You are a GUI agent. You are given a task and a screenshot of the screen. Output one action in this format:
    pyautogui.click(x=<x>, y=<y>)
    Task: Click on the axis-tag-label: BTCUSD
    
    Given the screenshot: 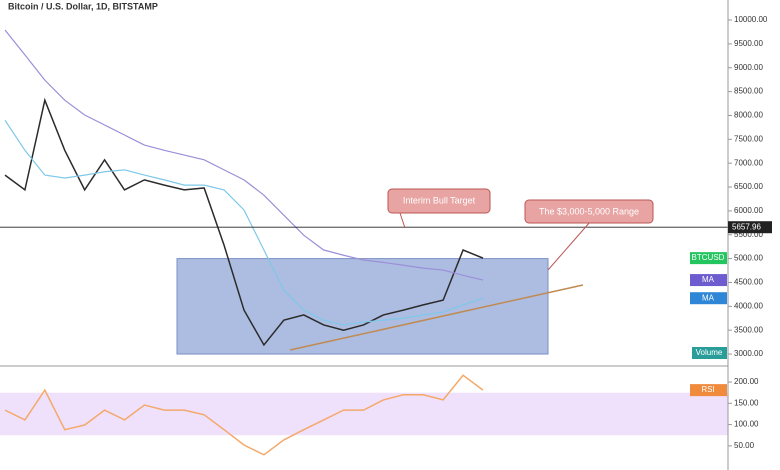 What is the action you would take?
    pyautogui.click(x=708, y=257)
    